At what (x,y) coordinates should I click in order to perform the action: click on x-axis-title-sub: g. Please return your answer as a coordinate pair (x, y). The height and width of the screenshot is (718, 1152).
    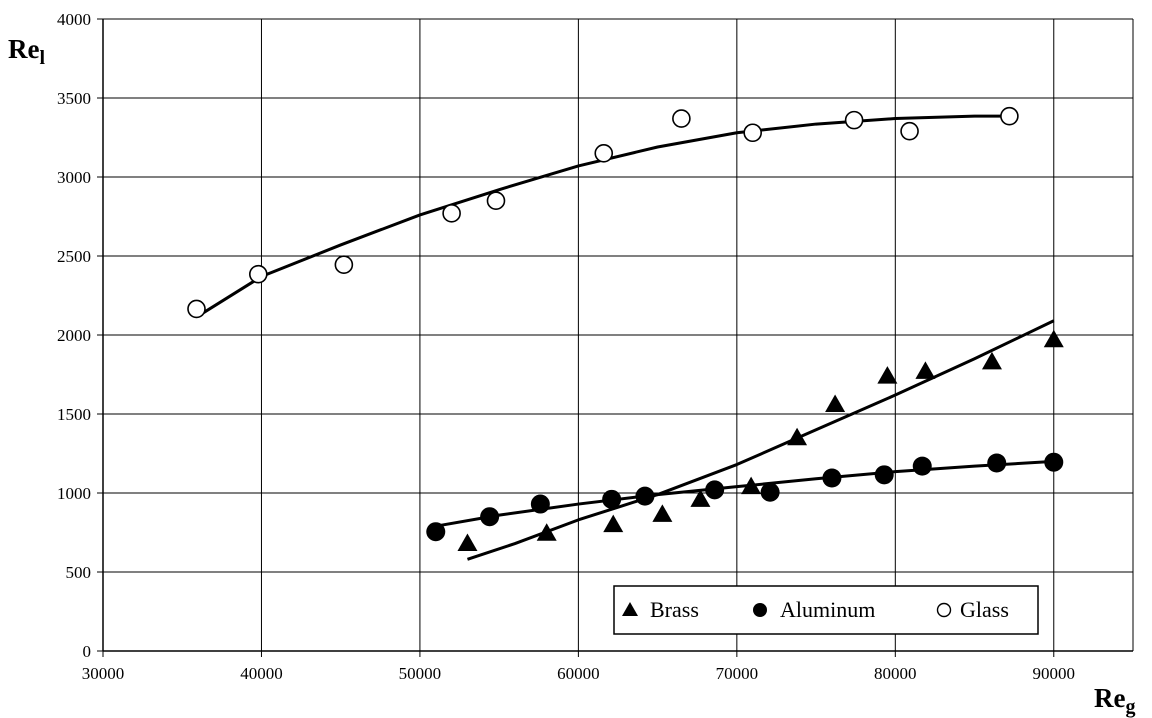
    Looking at the image, I should click on (1130, 707).